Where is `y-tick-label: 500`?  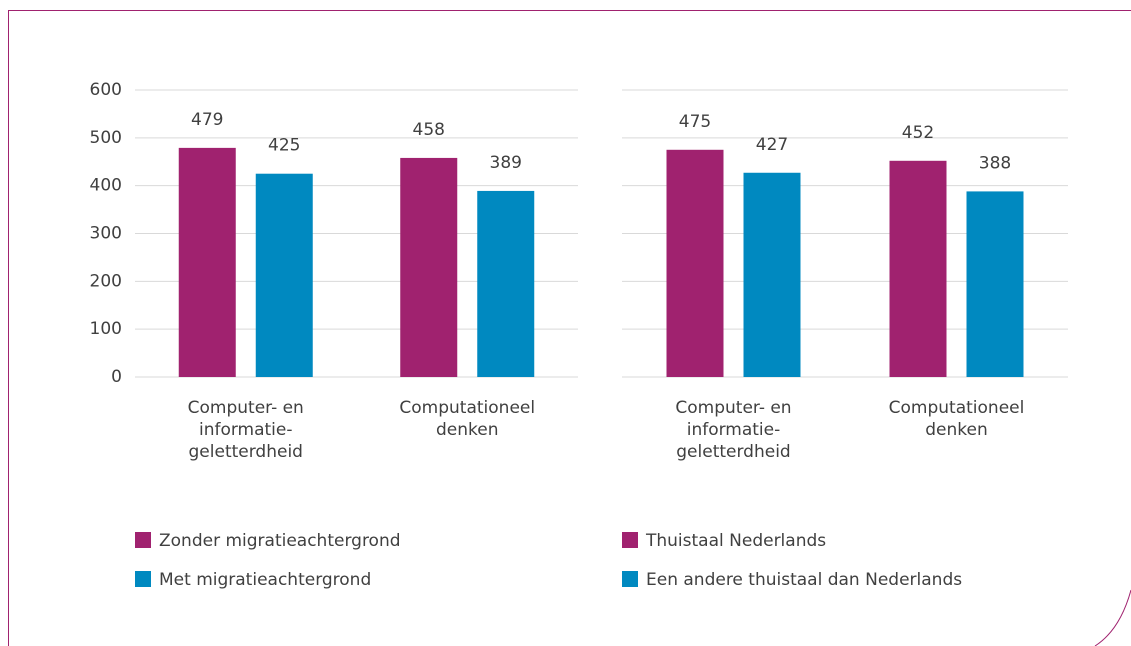 y-tick-label: 500 is located at coordinates (106, 138).